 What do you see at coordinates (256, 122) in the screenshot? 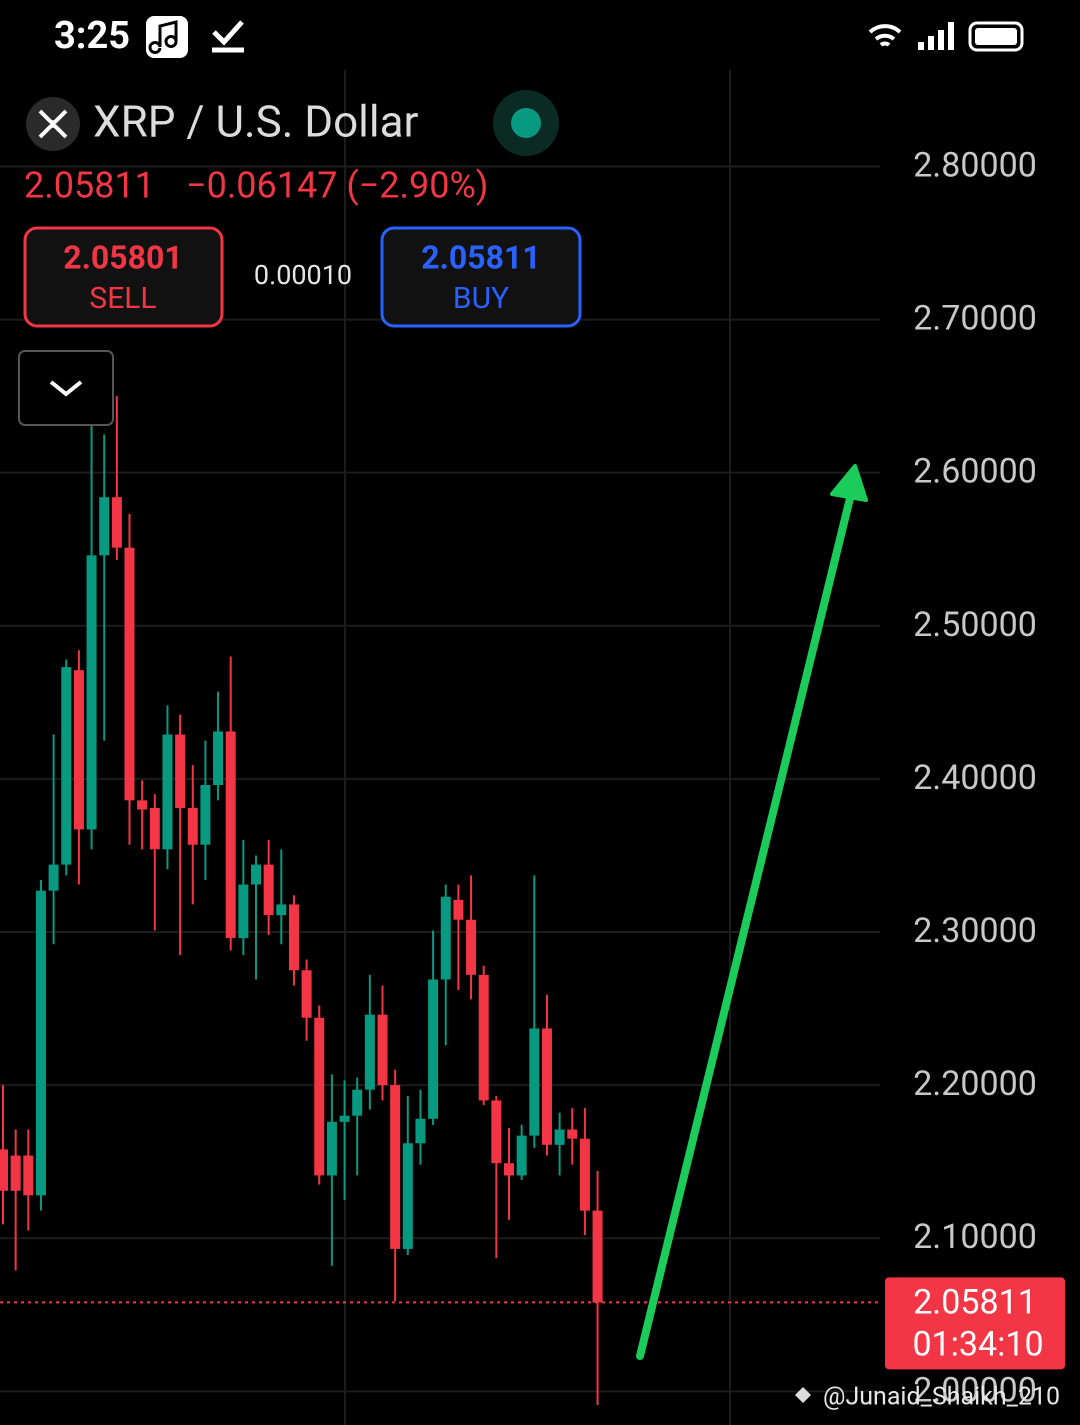
I see `symbol-title: XRP / U.S. Dollar` at bounding box center [256, 122].